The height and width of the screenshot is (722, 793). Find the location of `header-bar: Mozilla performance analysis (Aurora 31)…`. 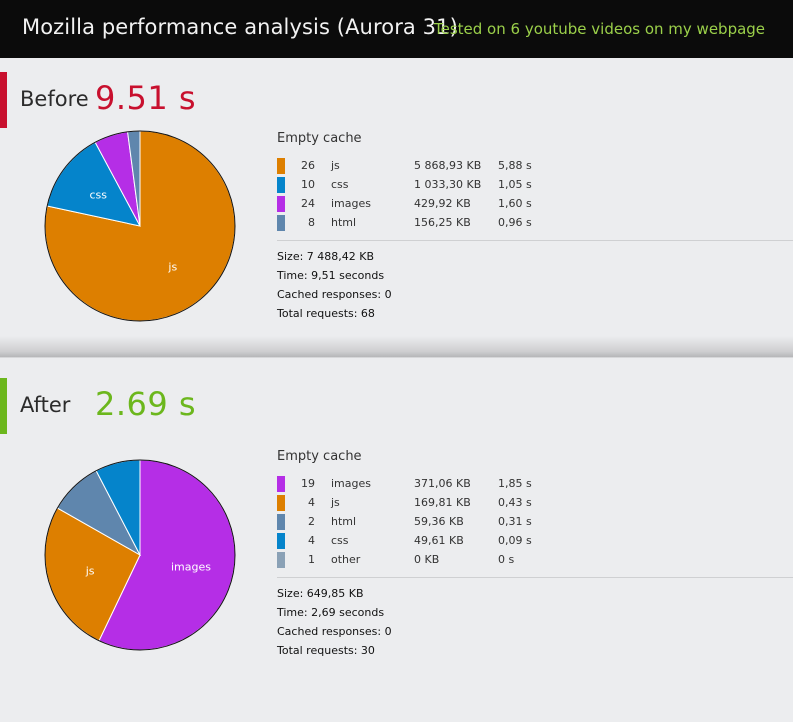

header-bar: Mozilla performance analysis (Aurora 31)… is located at coordinates (396, 29).